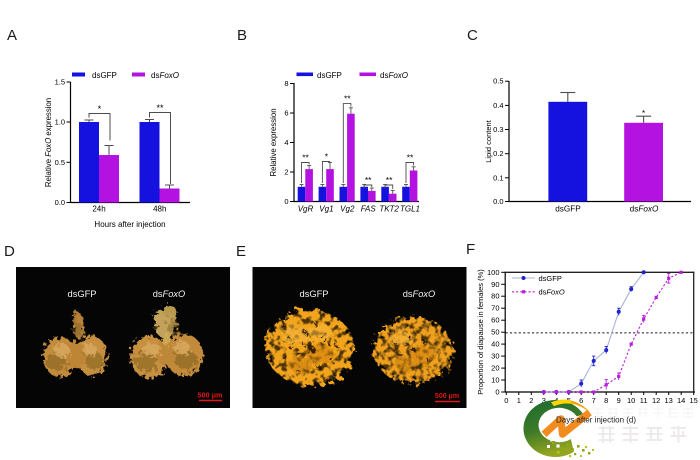  Describe the element at coordinates (498, 129) in the screenshot. I see `svg-text: 0.3` at that location.